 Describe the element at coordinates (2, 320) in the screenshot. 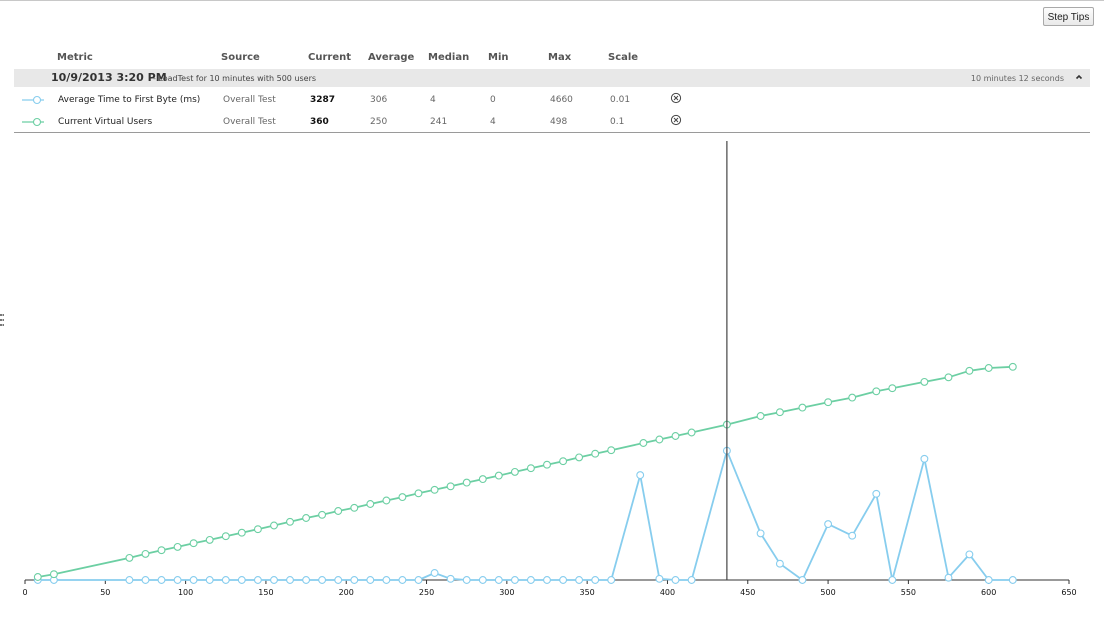

I see `resize-handle-icon` at that location.